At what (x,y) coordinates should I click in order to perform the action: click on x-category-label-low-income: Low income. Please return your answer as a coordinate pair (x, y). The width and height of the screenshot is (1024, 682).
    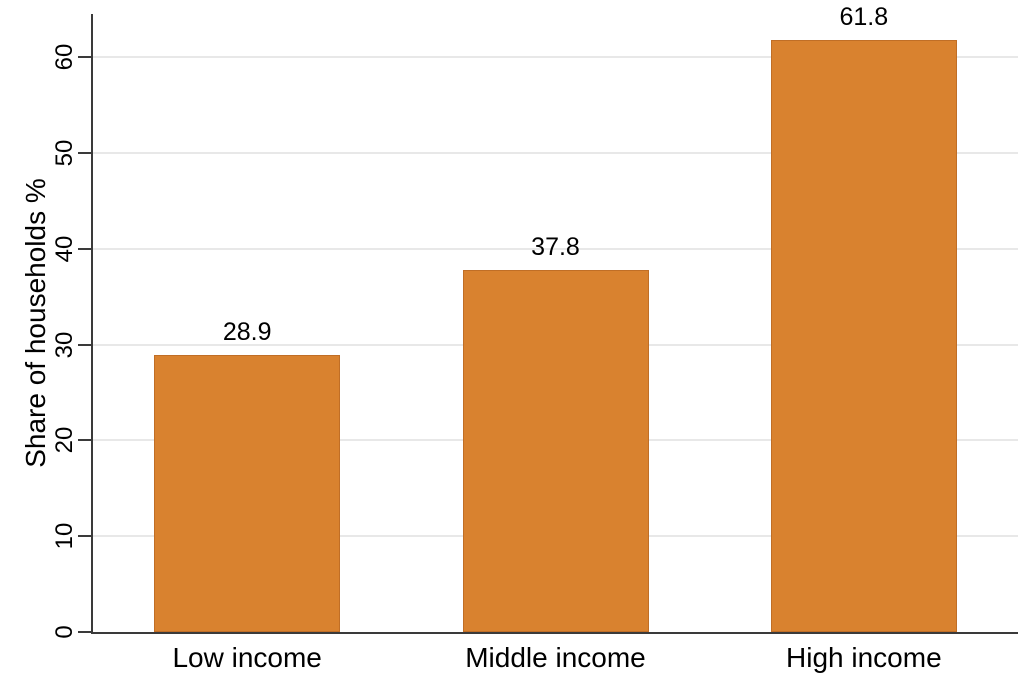
    Looking at the image, I should click on (247, 657).